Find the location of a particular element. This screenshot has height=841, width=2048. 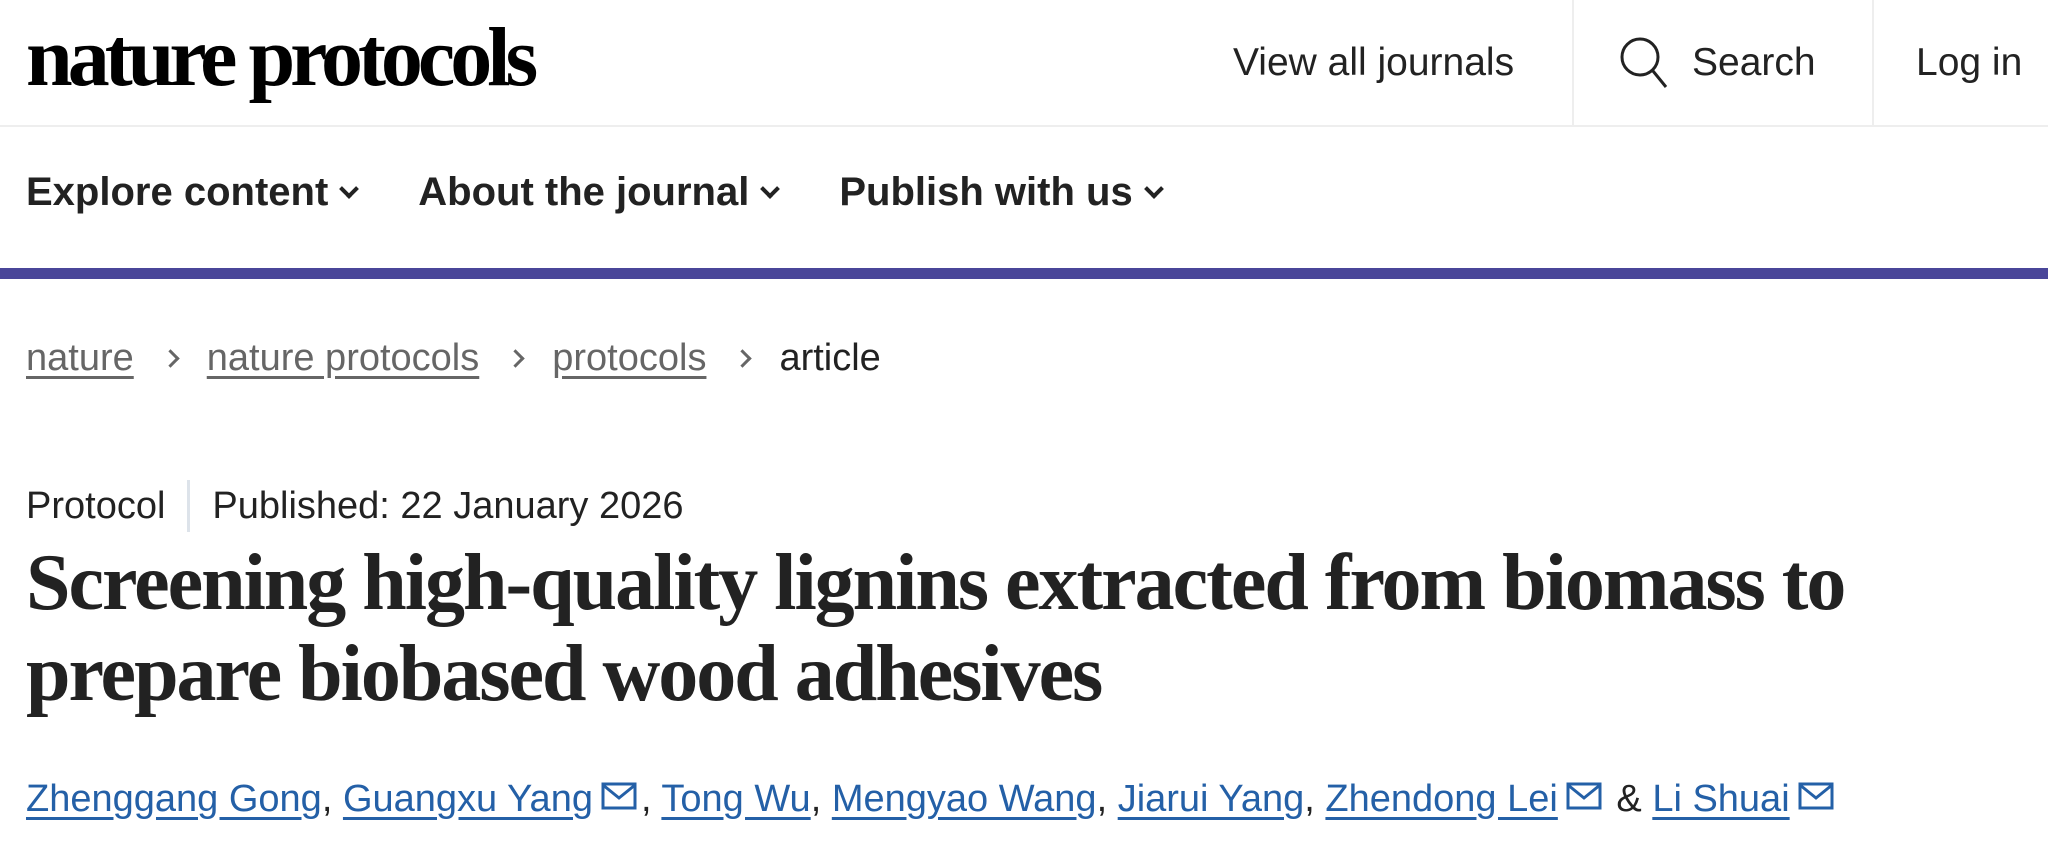

author-link: Tong Wu is located at coordinates (736, 799).